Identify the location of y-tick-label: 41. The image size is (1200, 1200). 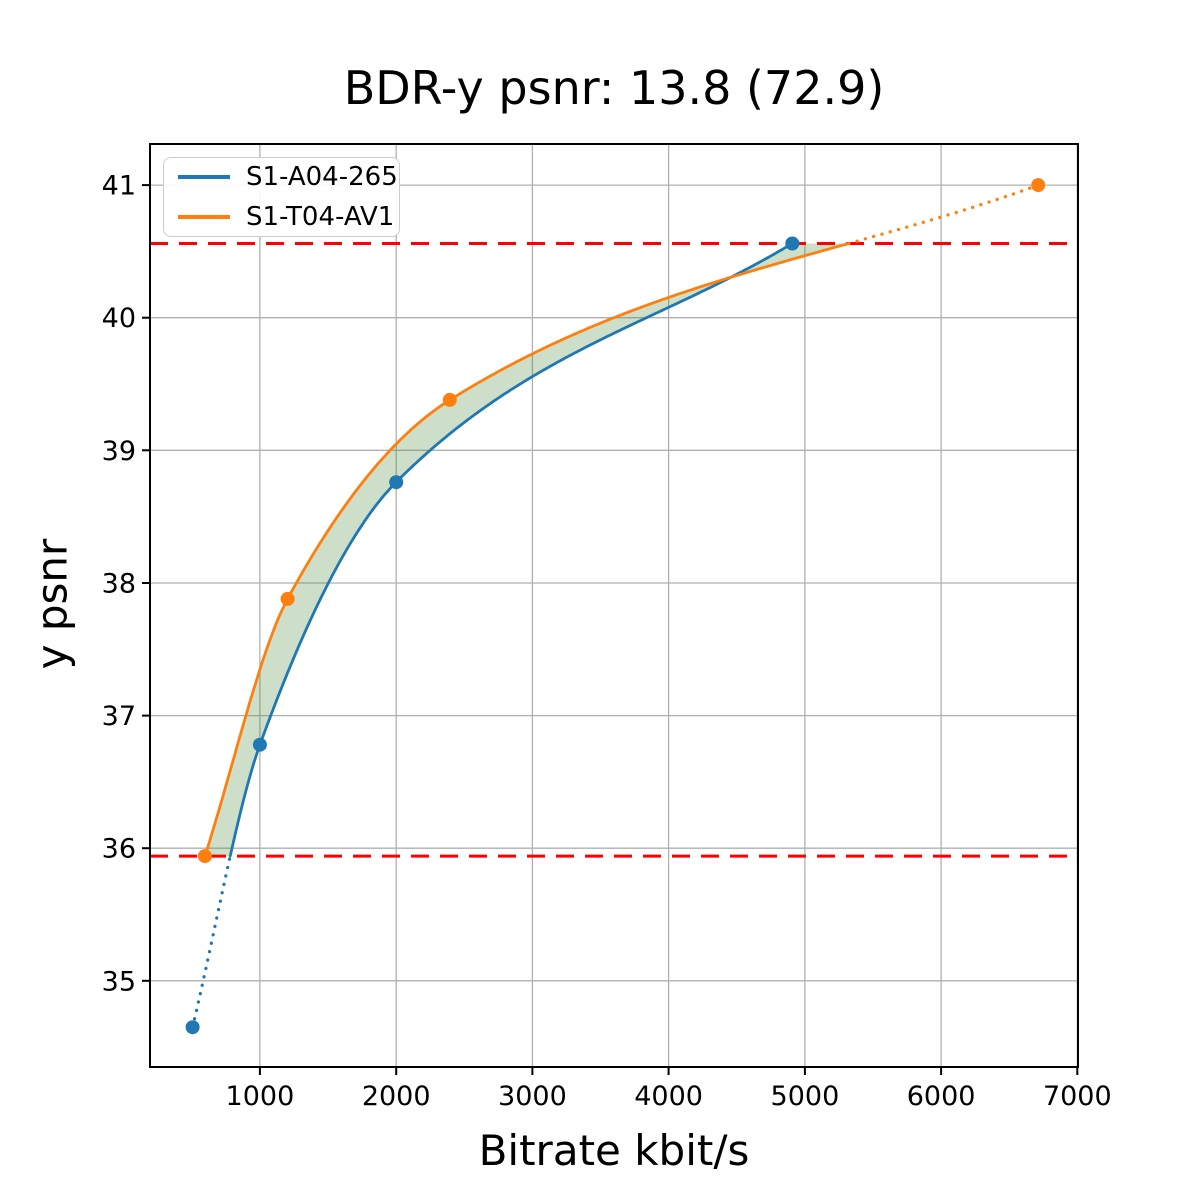
(119, 186).